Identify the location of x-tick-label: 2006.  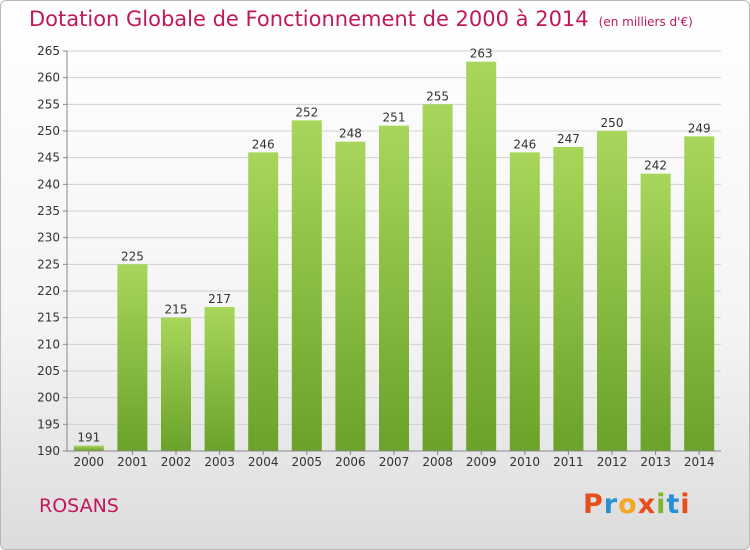
(350, 462).